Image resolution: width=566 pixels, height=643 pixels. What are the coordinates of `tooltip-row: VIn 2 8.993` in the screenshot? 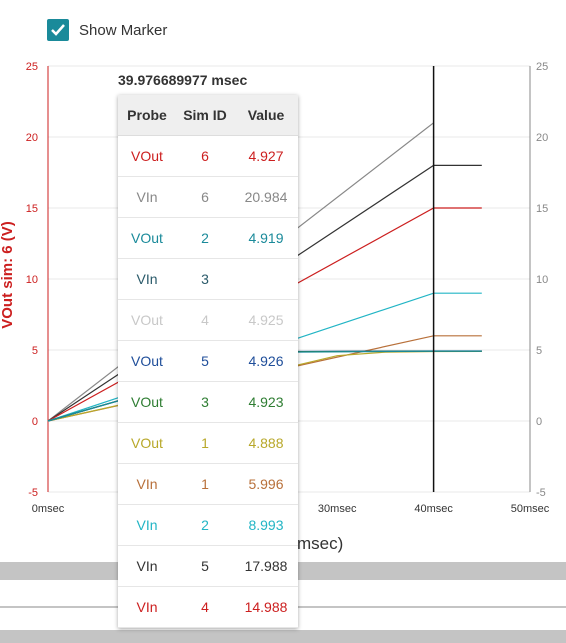 It's located at (208, 525).